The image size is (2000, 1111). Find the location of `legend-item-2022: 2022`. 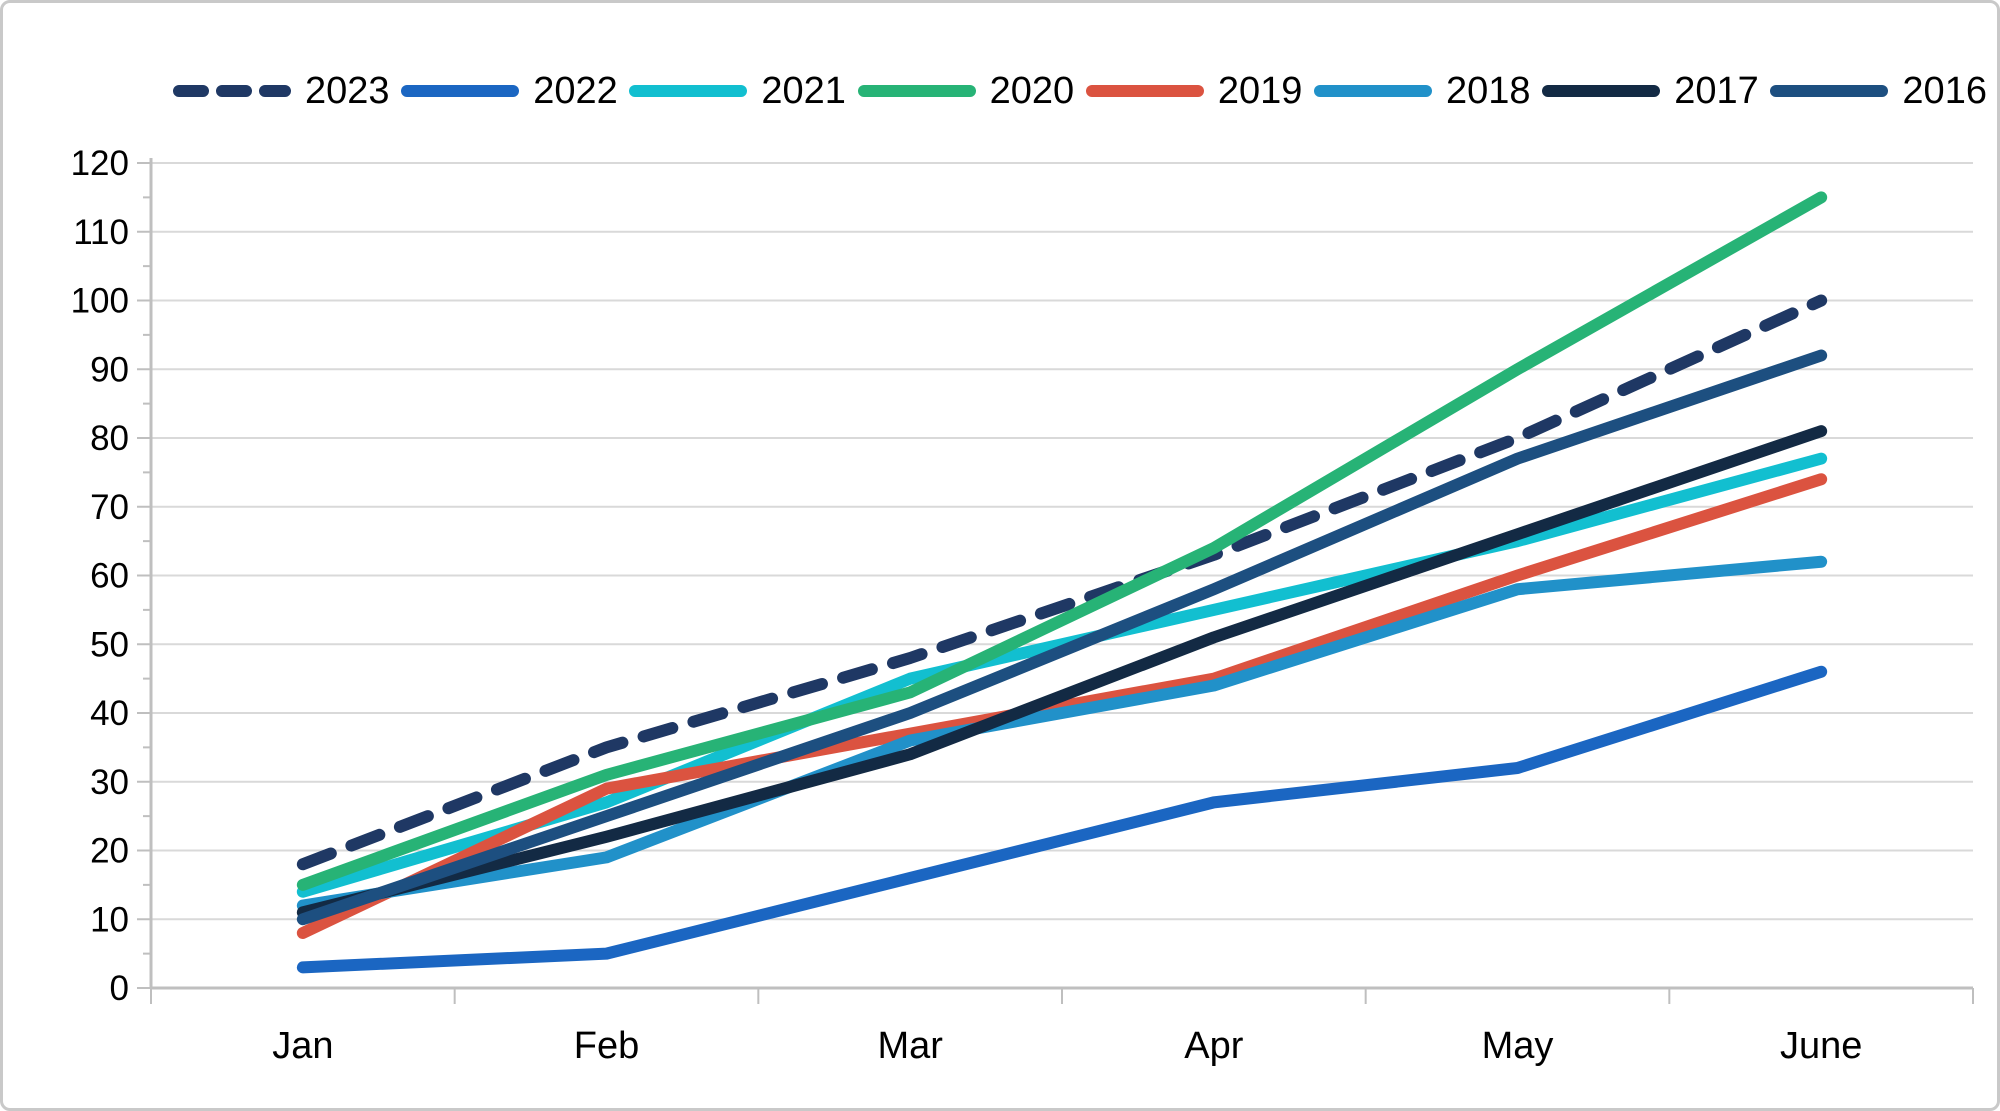

legend-item-2022: 2022 is located at coordinates (508, 91).